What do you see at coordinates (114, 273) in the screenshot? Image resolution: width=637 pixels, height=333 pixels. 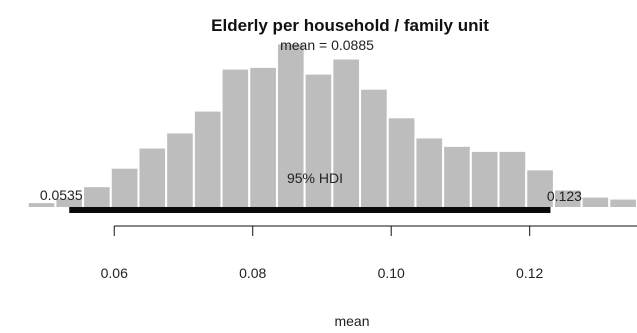 I see `x-tick-label: 0.06` at bounding box center [114, 273].